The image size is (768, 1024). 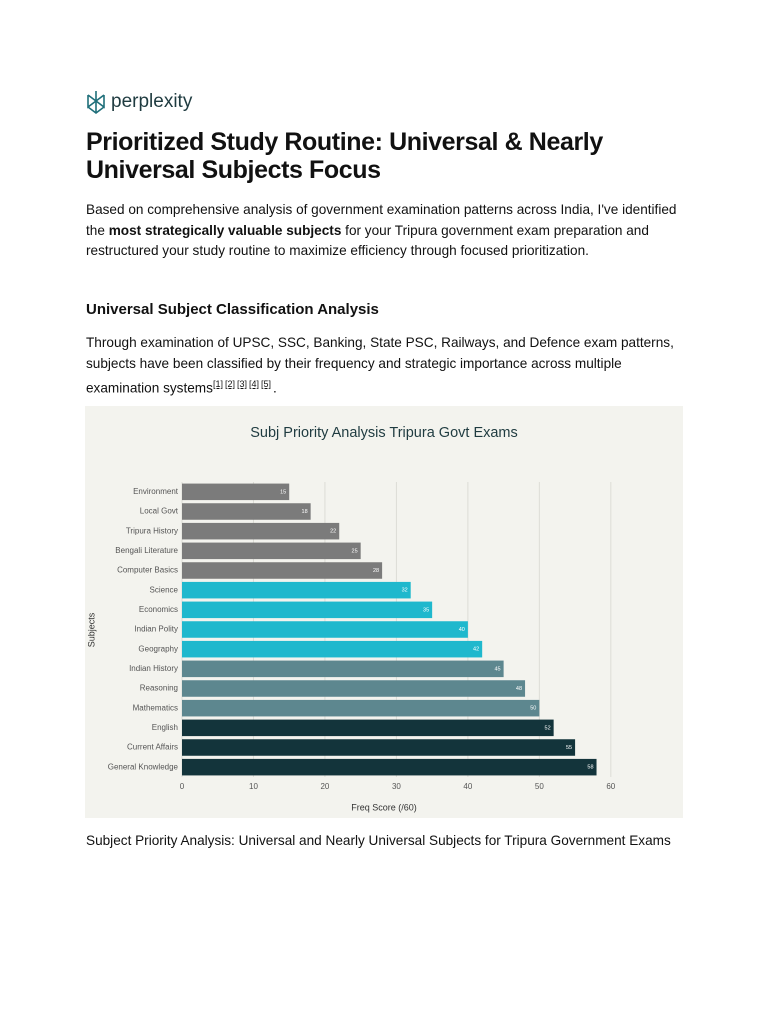 What do you see at coordinates (533, 709) in the screenshot?
I see `data-label: 50` at bounding box center [533, 709].